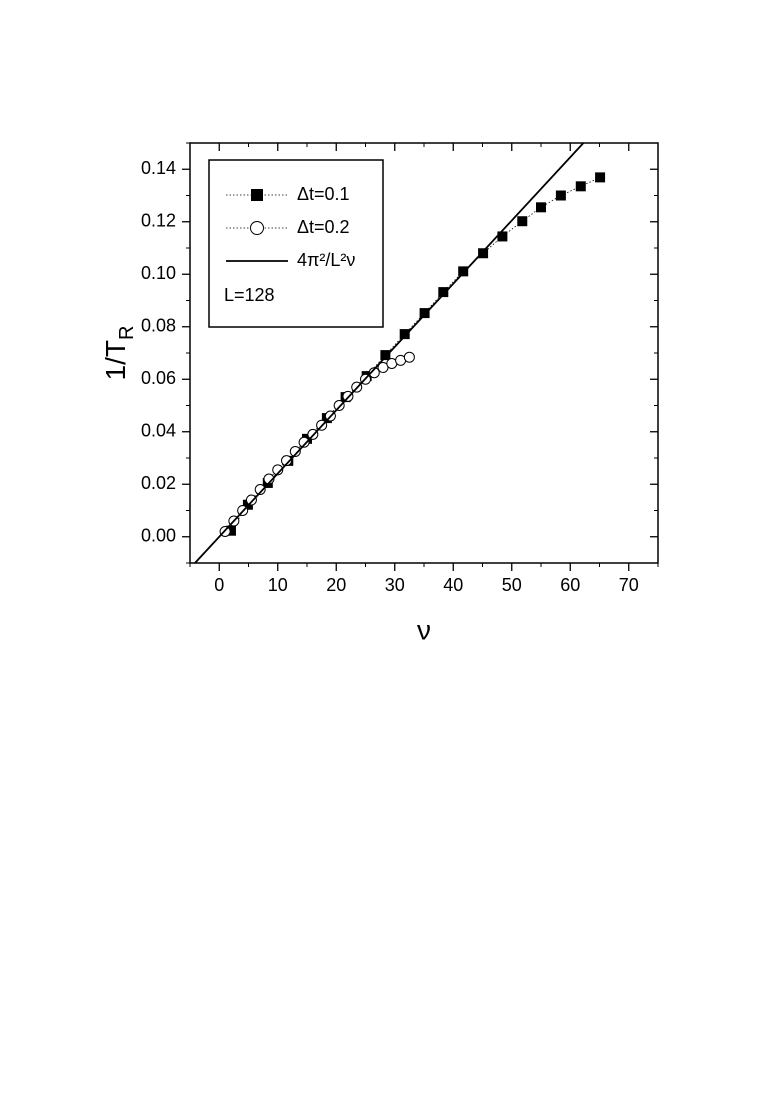 Image resolution: width=781 pixels, height=1111 pixels. I want to click on y-axis-label-group: 1/TR, so click(119, 353).